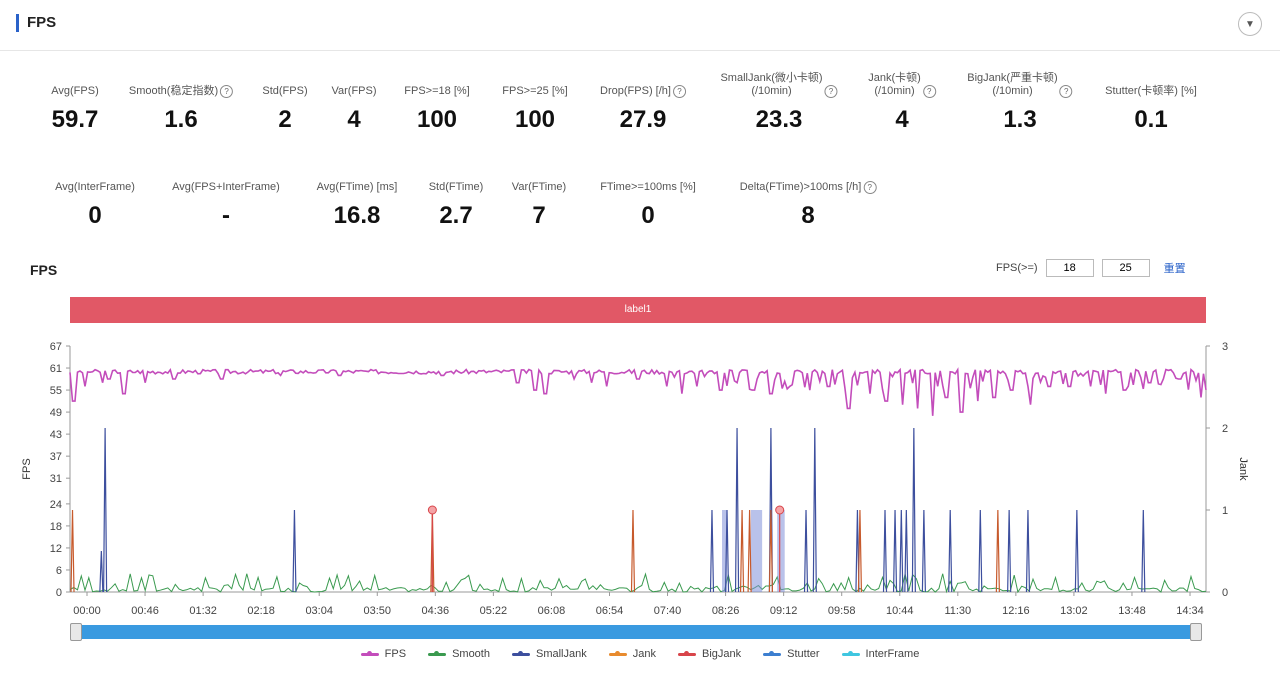  Describe the element at coordinates (285, 91) in the screenshot. I see `stat-label: Std(FPS)` at that location.